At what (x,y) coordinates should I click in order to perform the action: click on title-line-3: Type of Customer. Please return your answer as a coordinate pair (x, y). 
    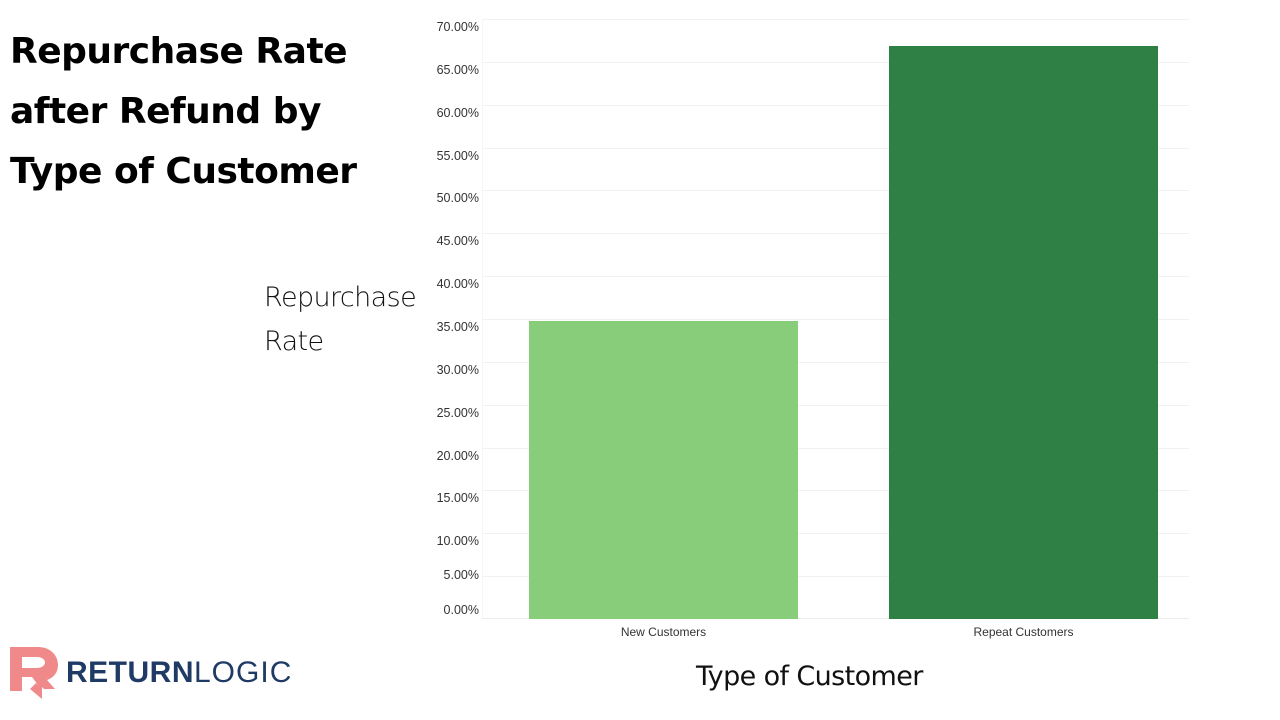
    Looking at the image, I should click on (183, 171).